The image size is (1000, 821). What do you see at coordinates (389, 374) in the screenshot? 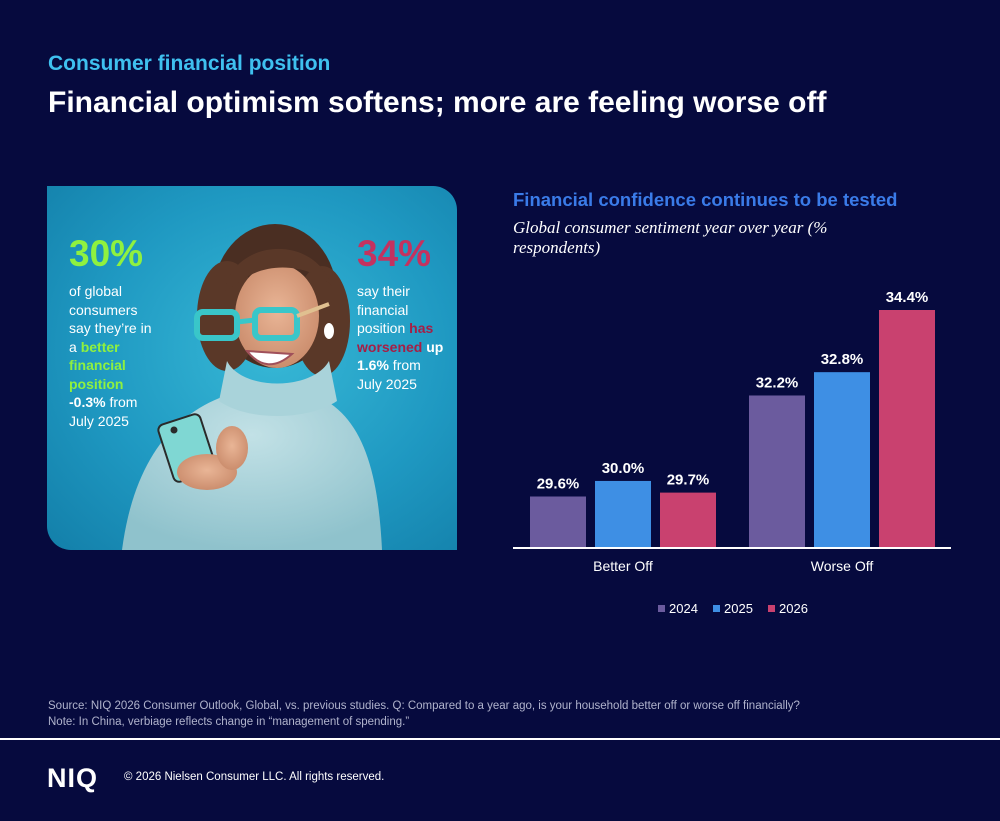
I see `worse-off-text-2: from July 2025` at bounding box center [389, 374].